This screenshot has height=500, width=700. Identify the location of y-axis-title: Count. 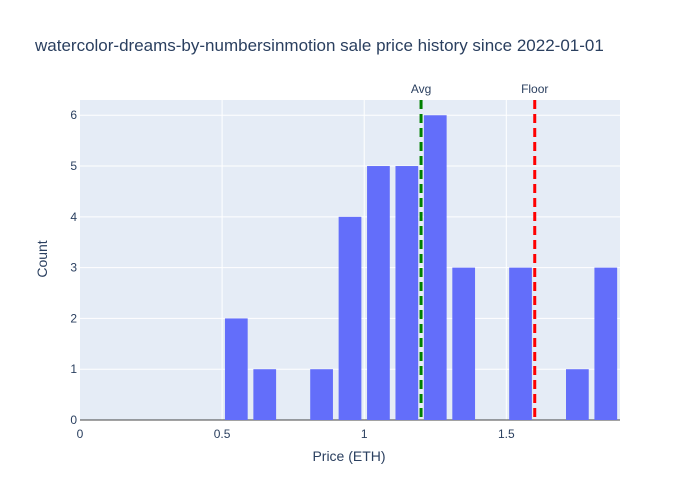
(42, 258).